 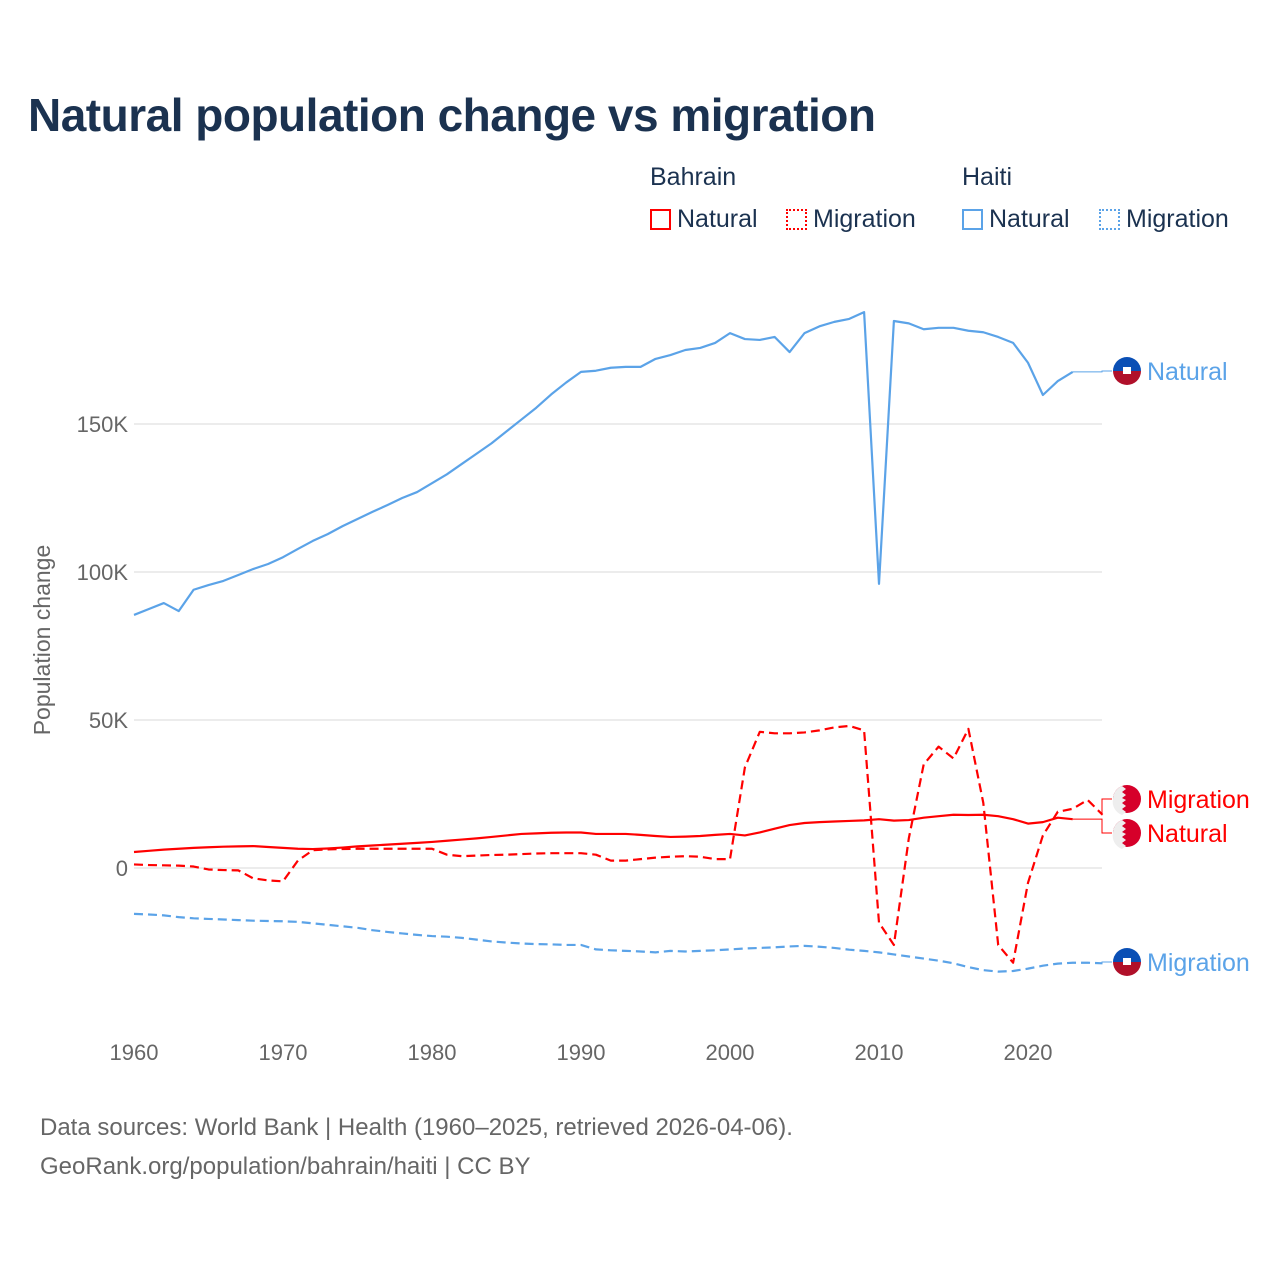 What do you see at coordinates (103, 424) in the screenshot?
I see `y-tick-label: 150K` at bounding box center [103, 424].